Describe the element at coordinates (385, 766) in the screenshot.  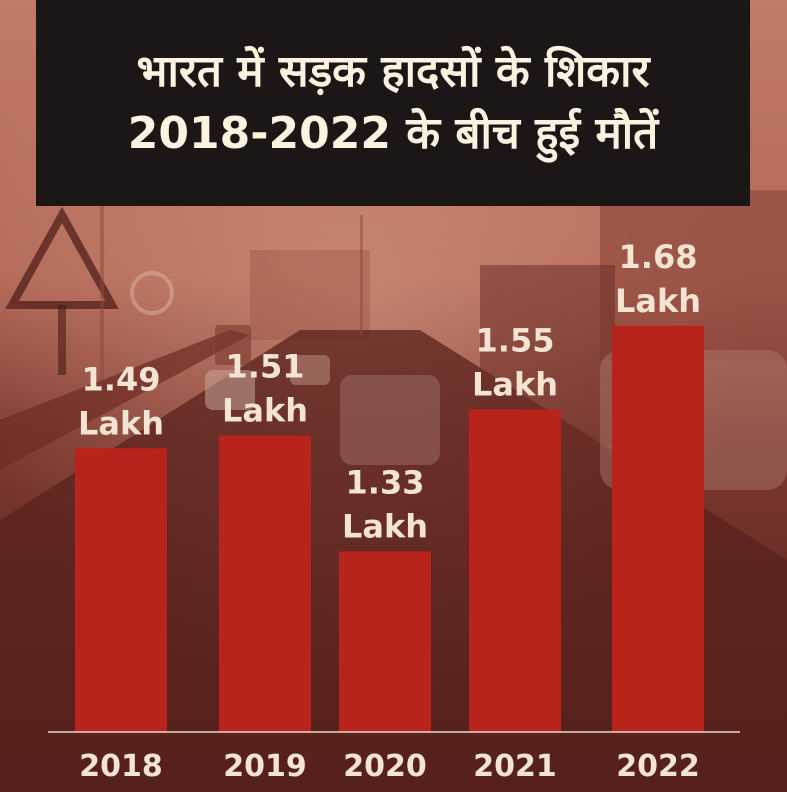
I see `x-tick-label-2020: 2020` at that location.